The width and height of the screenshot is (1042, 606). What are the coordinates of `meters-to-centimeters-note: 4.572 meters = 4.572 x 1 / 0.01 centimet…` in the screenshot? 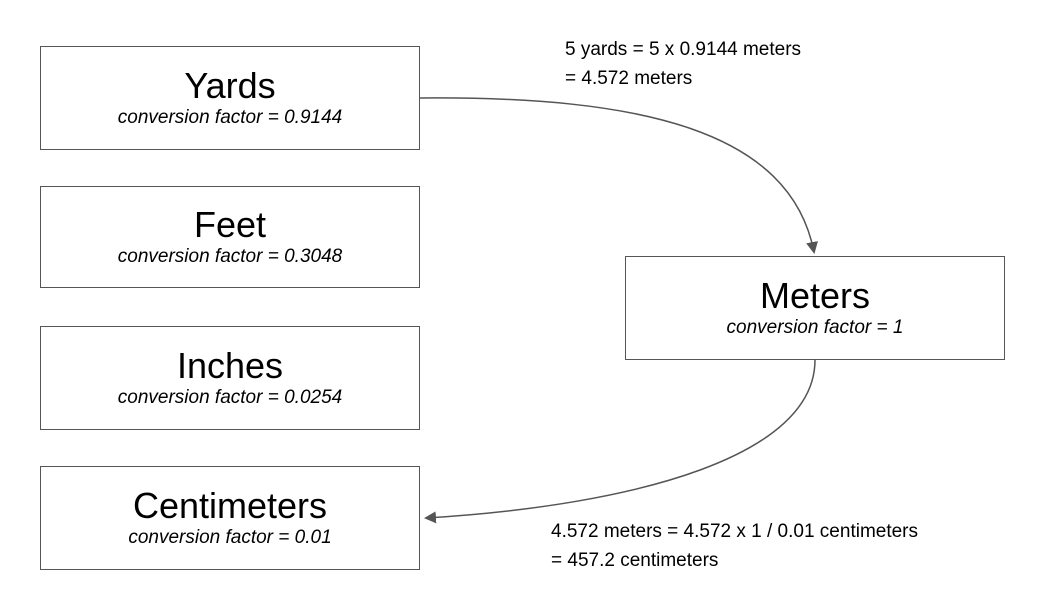 It's located at (734, 546).